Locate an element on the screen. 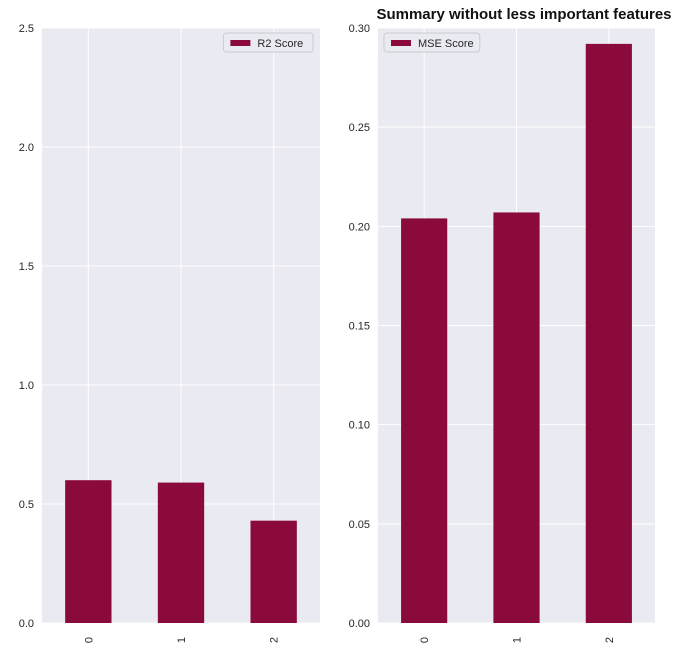  mse-x-tick-label: 2 is located at coordinates (610, 640).